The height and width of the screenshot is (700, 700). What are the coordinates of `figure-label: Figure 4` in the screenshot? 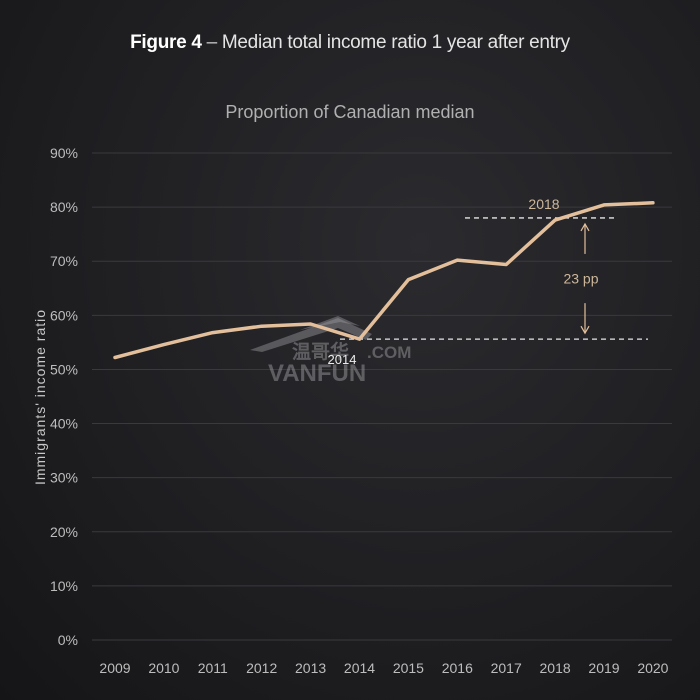 It's located at (166, 42).